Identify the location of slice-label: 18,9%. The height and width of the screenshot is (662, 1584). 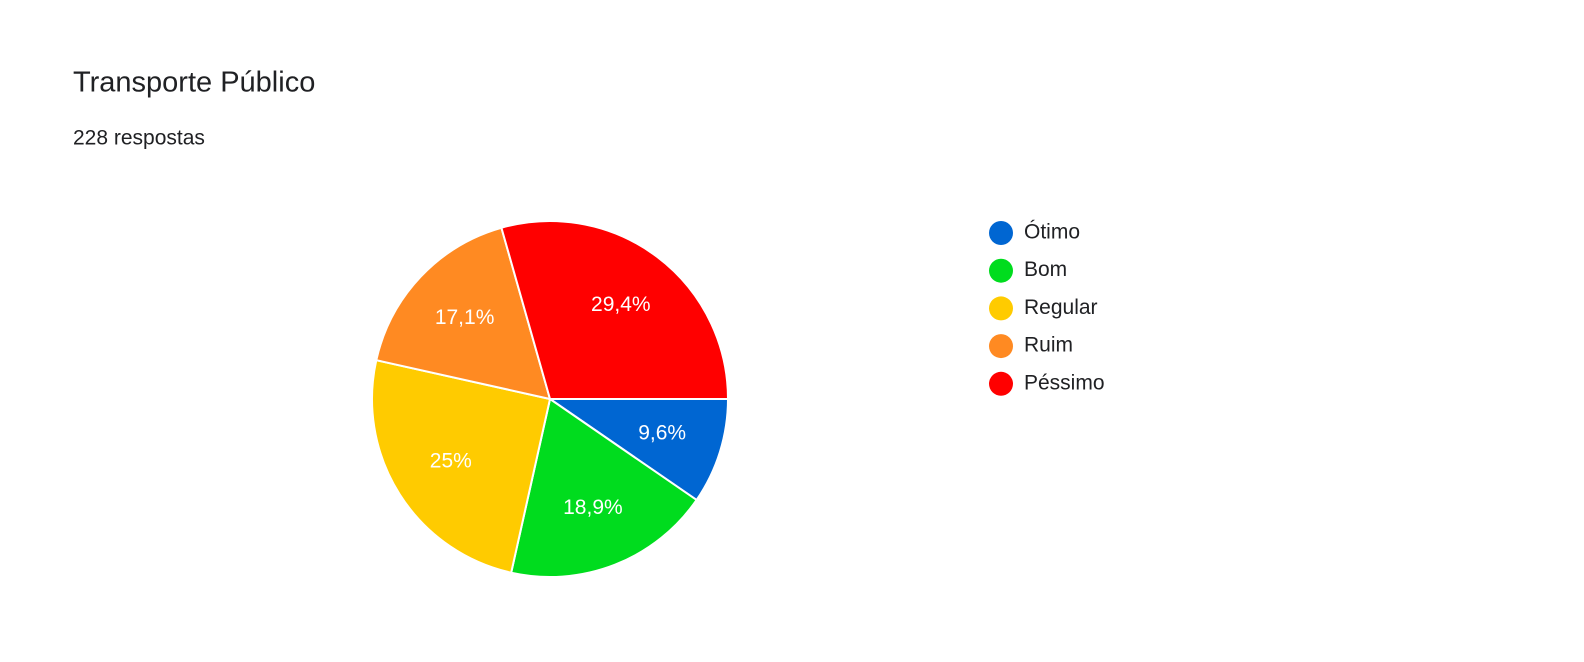
(593, 507).